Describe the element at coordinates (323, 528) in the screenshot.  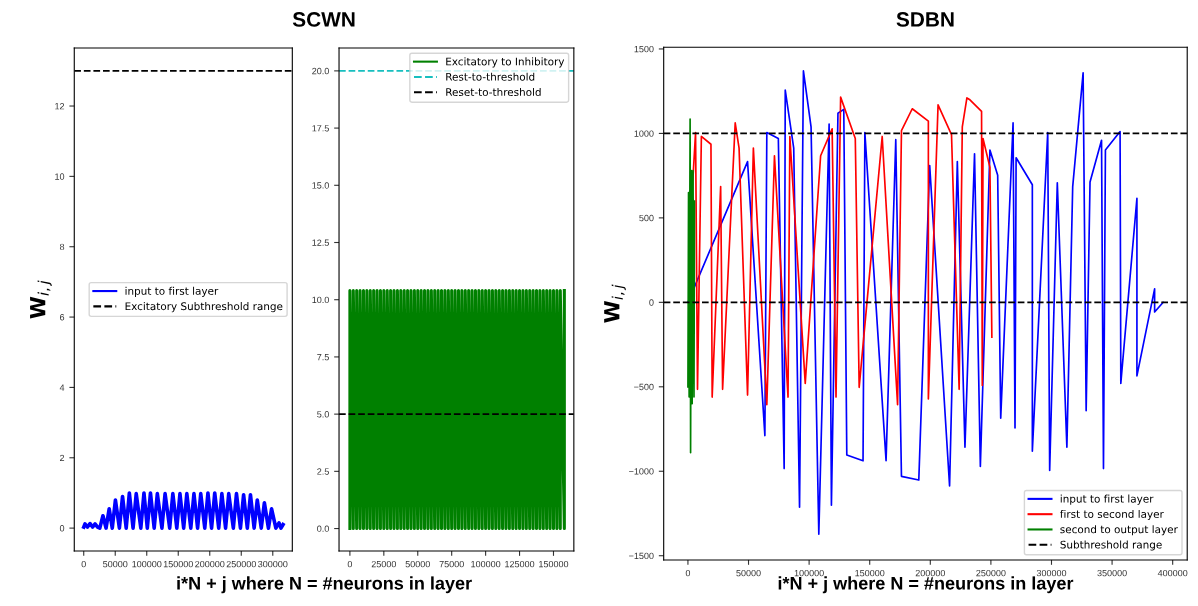
I see `y-tick-label: 0.0` at that location.